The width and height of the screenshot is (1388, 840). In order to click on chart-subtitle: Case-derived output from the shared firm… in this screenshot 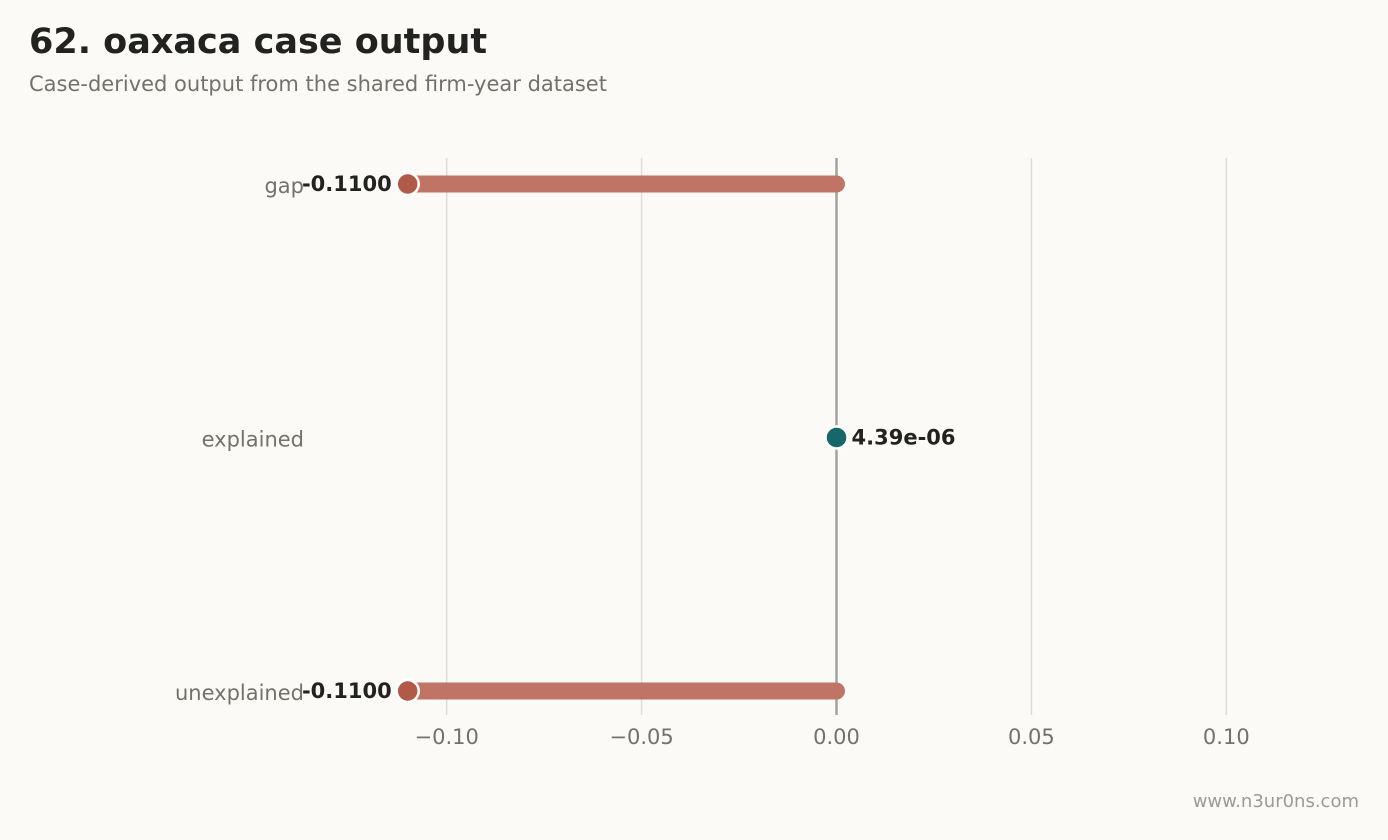, I will do `click(318, 84)`.